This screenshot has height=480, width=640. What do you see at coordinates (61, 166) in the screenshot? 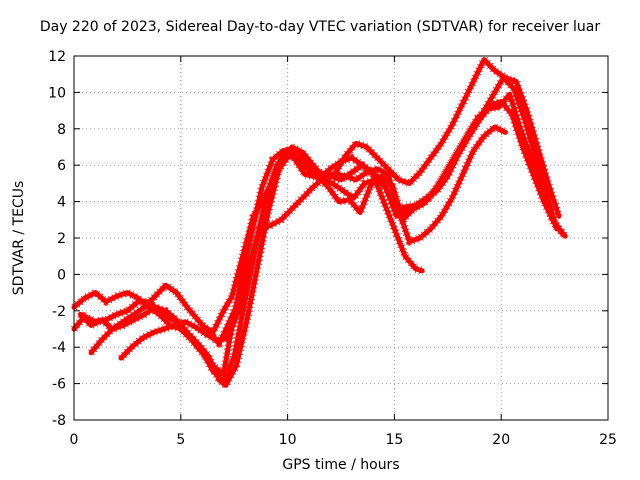
I see `y-tick-label: 6` at bounding box center [61, 166].